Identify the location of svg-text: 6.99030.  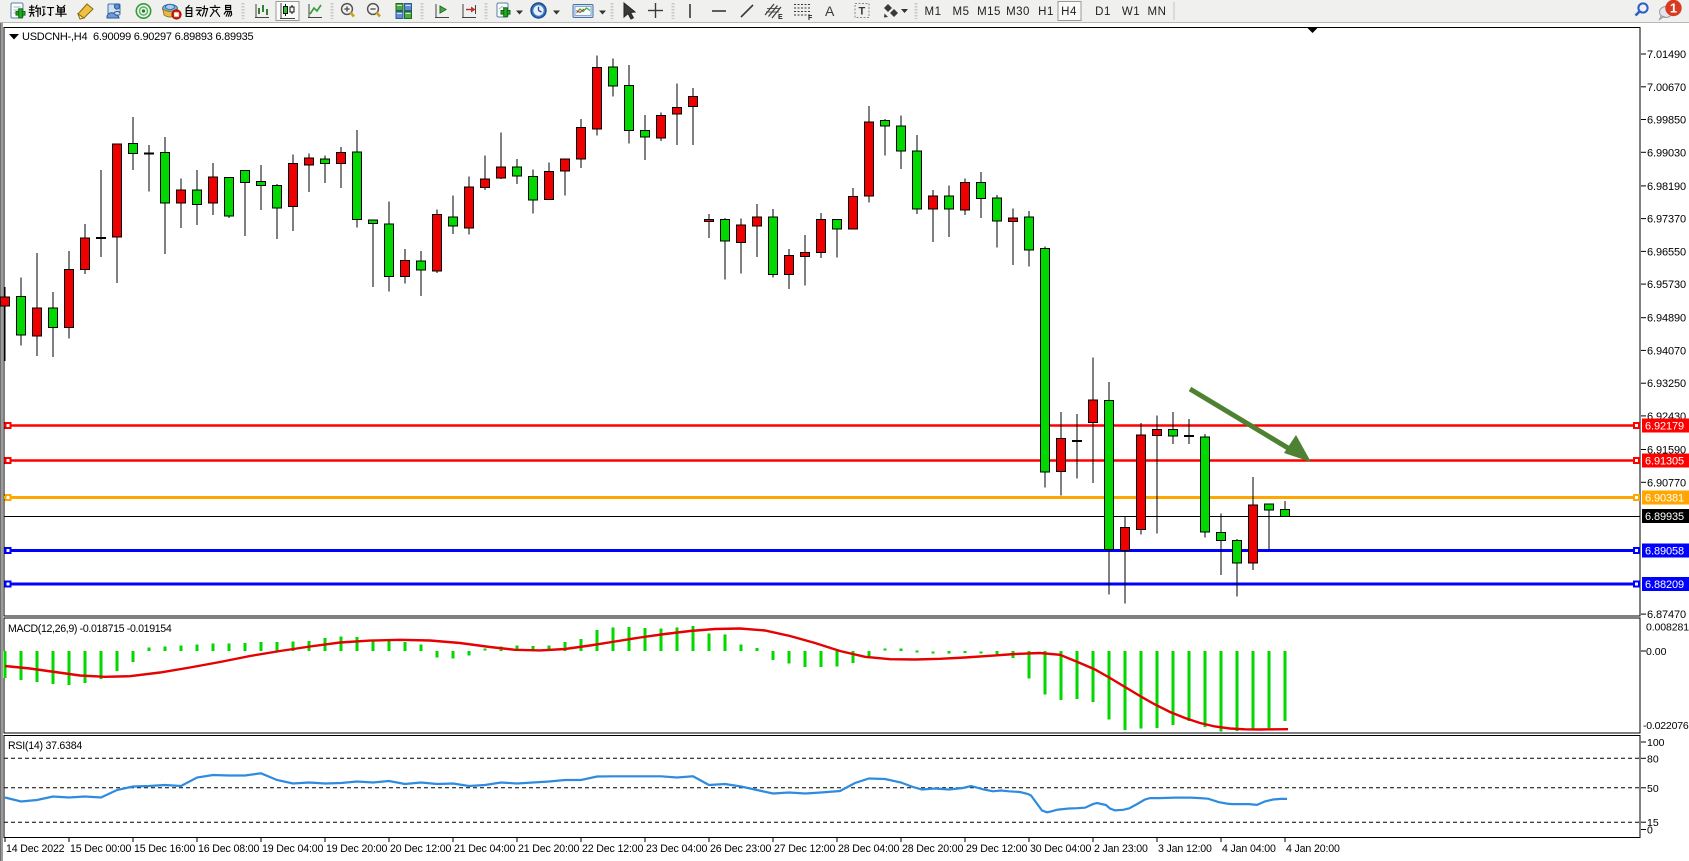
(1666, 153).